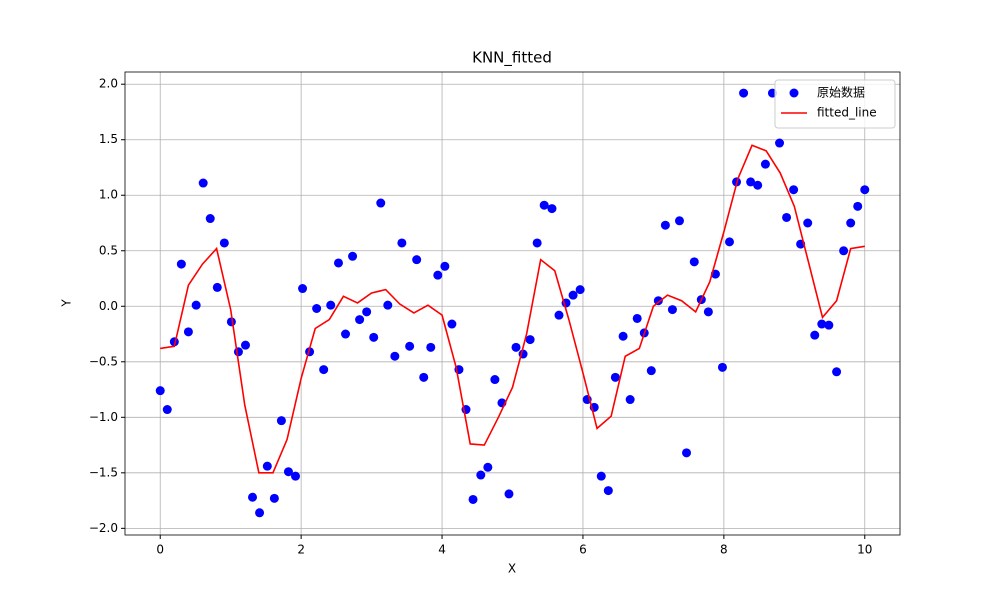 This screenshot has width=1000, height=600. Describe the element at coordinates (103, 528) in the screenshot. I see `y-tick-label: −2.0` at that location.